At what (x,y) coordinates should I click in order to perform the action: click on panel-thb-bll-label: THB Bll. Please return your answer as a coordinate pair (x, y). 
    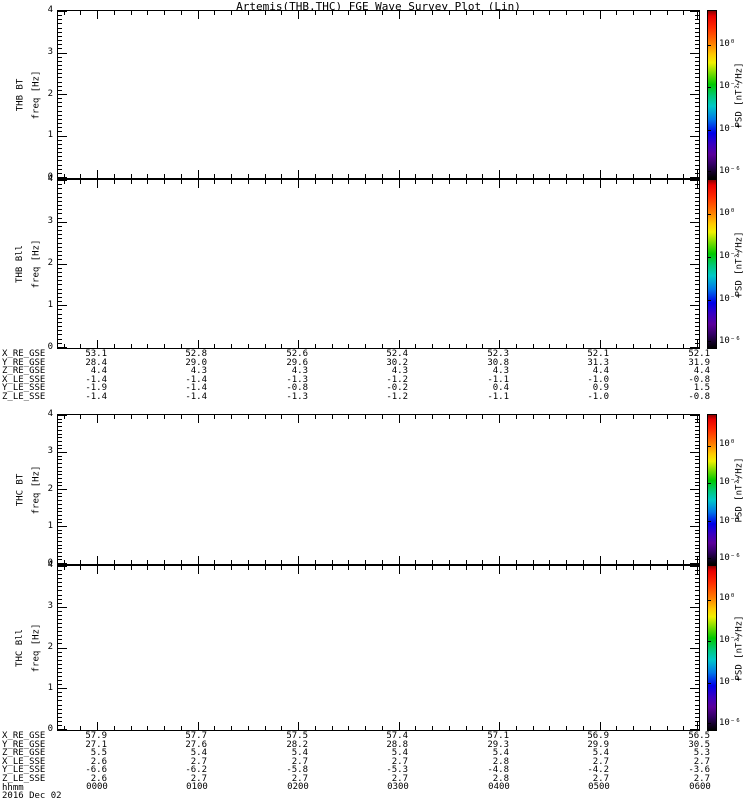
    Looking at the image, I should click on (20, 264).